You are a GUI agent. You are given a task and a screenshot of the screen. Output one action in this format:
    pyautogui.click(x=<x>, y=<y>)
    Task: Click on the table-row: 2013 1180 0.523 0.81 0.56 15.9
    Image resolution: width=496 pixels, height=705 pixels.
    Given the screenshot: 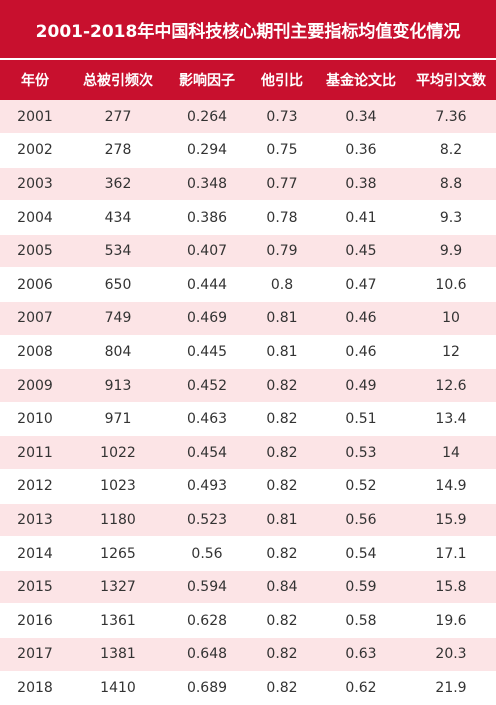 What is the action you would take?
    pyautogui.click(x=248, y=520)
    